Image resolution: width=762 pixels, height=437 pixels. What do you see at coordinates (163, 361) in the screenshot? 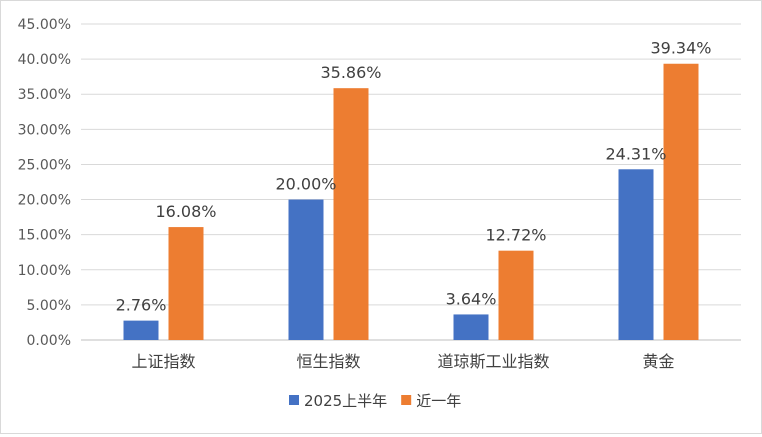
I see `x-category-label: 上证指数` at bounding box center [163, 361].